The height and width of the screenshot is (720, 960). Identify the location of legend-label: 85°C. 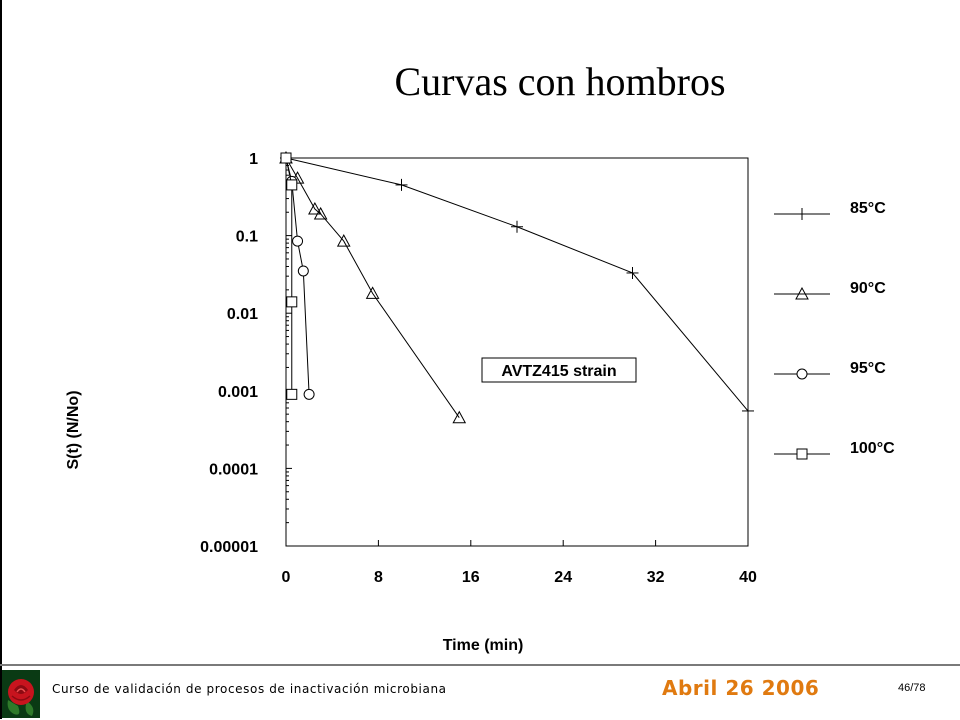
(868, 208).